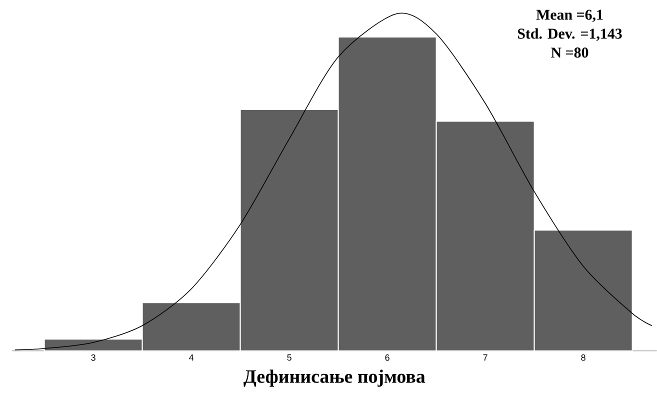 The image size is (657, 401). I want to click on x-tick-label: 5, so click(289, 357).